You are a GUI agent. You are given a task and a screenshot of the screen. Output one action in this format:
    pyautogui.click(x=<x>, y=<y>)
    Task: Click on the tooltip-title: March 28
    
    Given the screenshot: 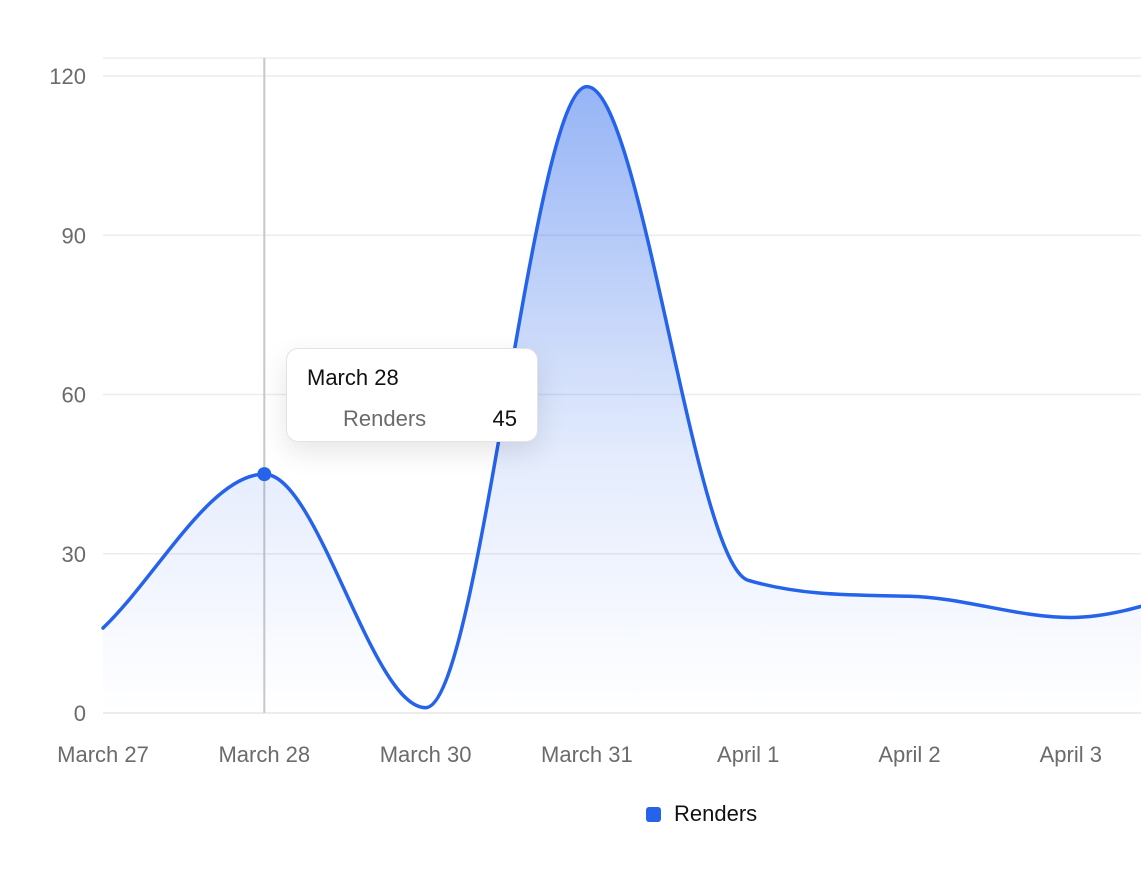 What is the action you would take?
    pyautogui.click(x=353, y=377)
    